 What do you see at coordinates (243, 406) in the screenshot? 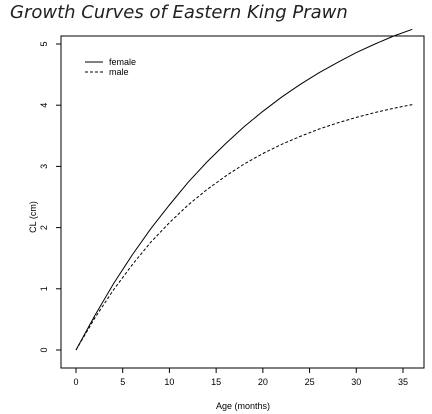
I see `x-axis-label: Age (months)` at bounding box center [243, 406].